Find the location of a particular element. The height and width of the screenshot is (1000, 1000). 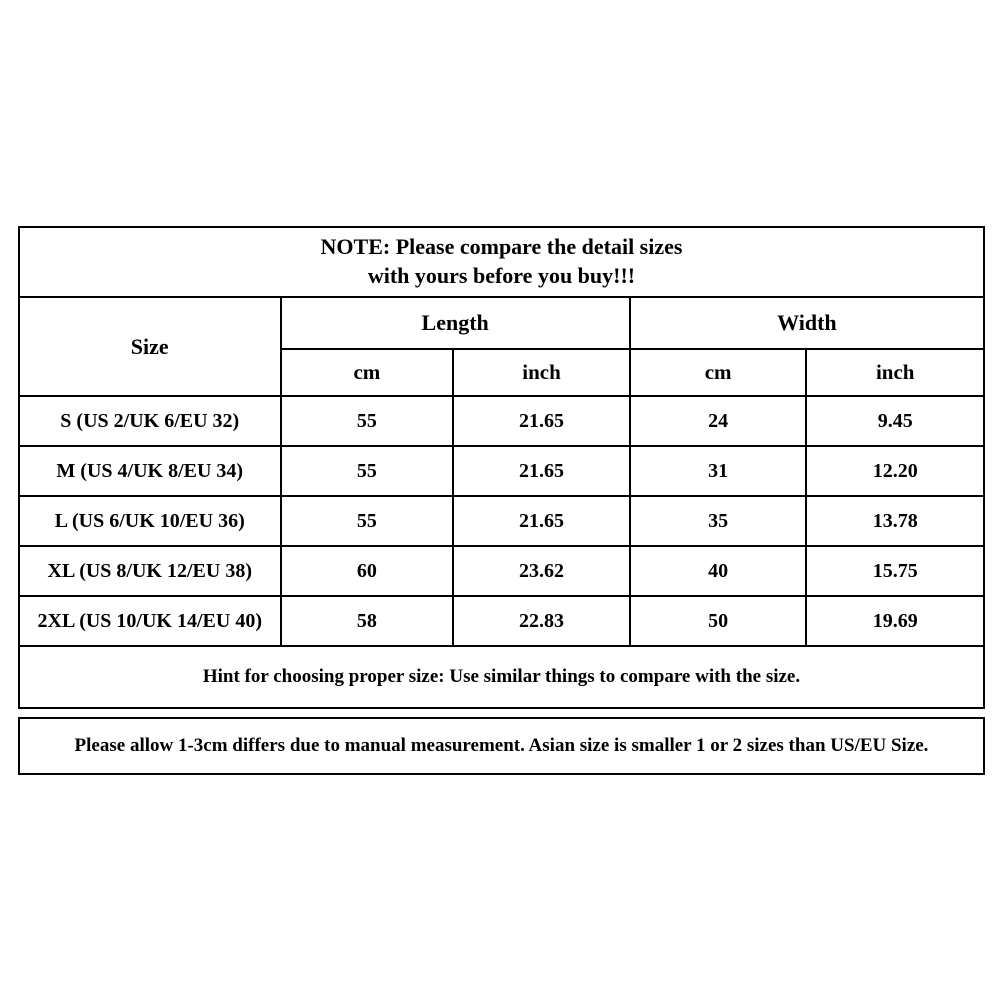

note-line-1: NOTE: Please compare the detail sizes is located at coordinates (501, 247).